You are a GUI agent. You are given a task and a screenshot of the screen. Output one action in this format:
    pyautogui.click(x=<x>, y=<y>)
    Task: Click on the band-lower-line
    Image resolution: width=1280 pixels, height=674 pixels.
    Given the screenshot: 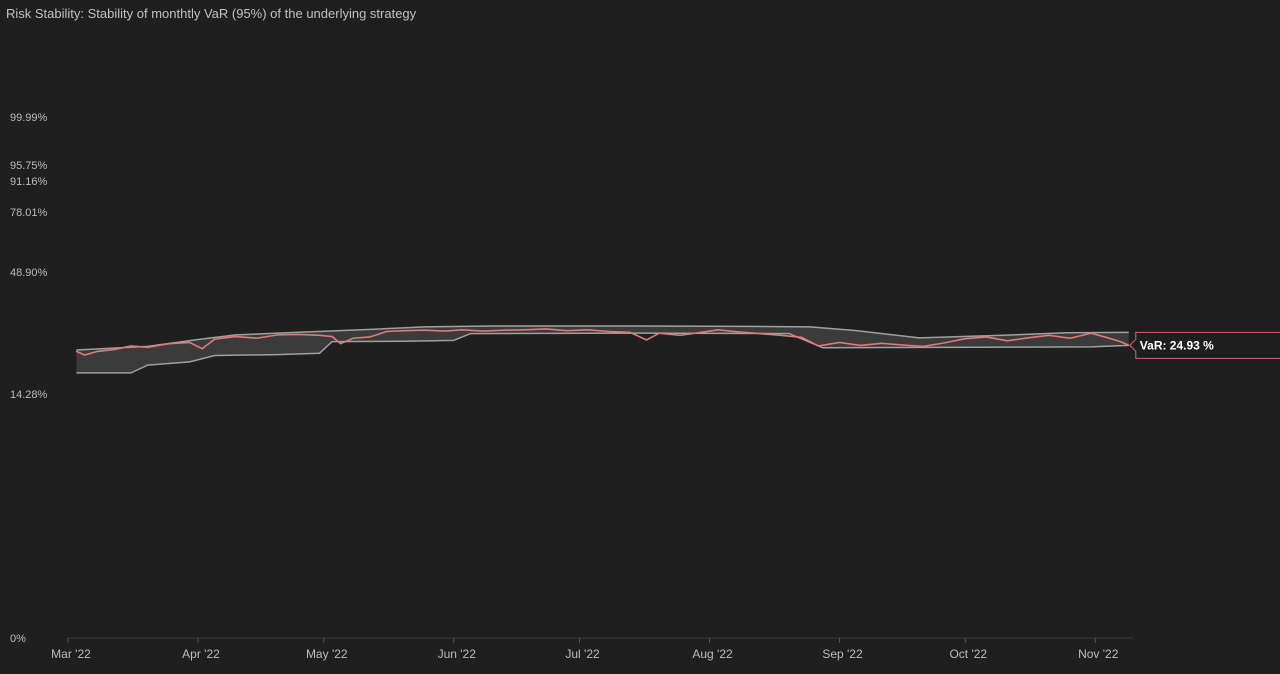 What is the action you would take?
    pyautogui.click(x=602, y=353)
    